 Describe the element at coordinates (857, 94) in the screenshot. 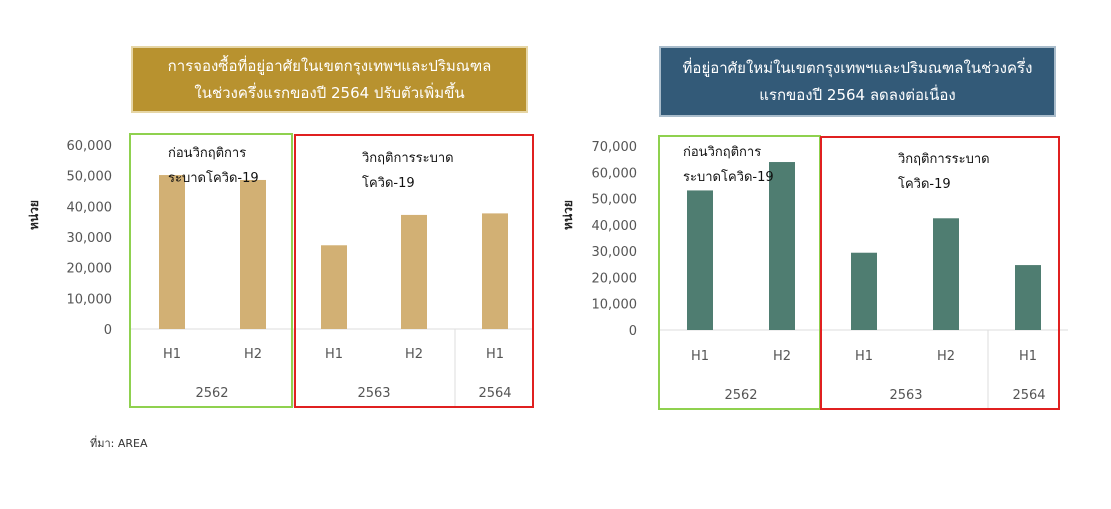

I see `title-line: แรกของปี 2564 ลดลงต่อเนื่อง` at that location.